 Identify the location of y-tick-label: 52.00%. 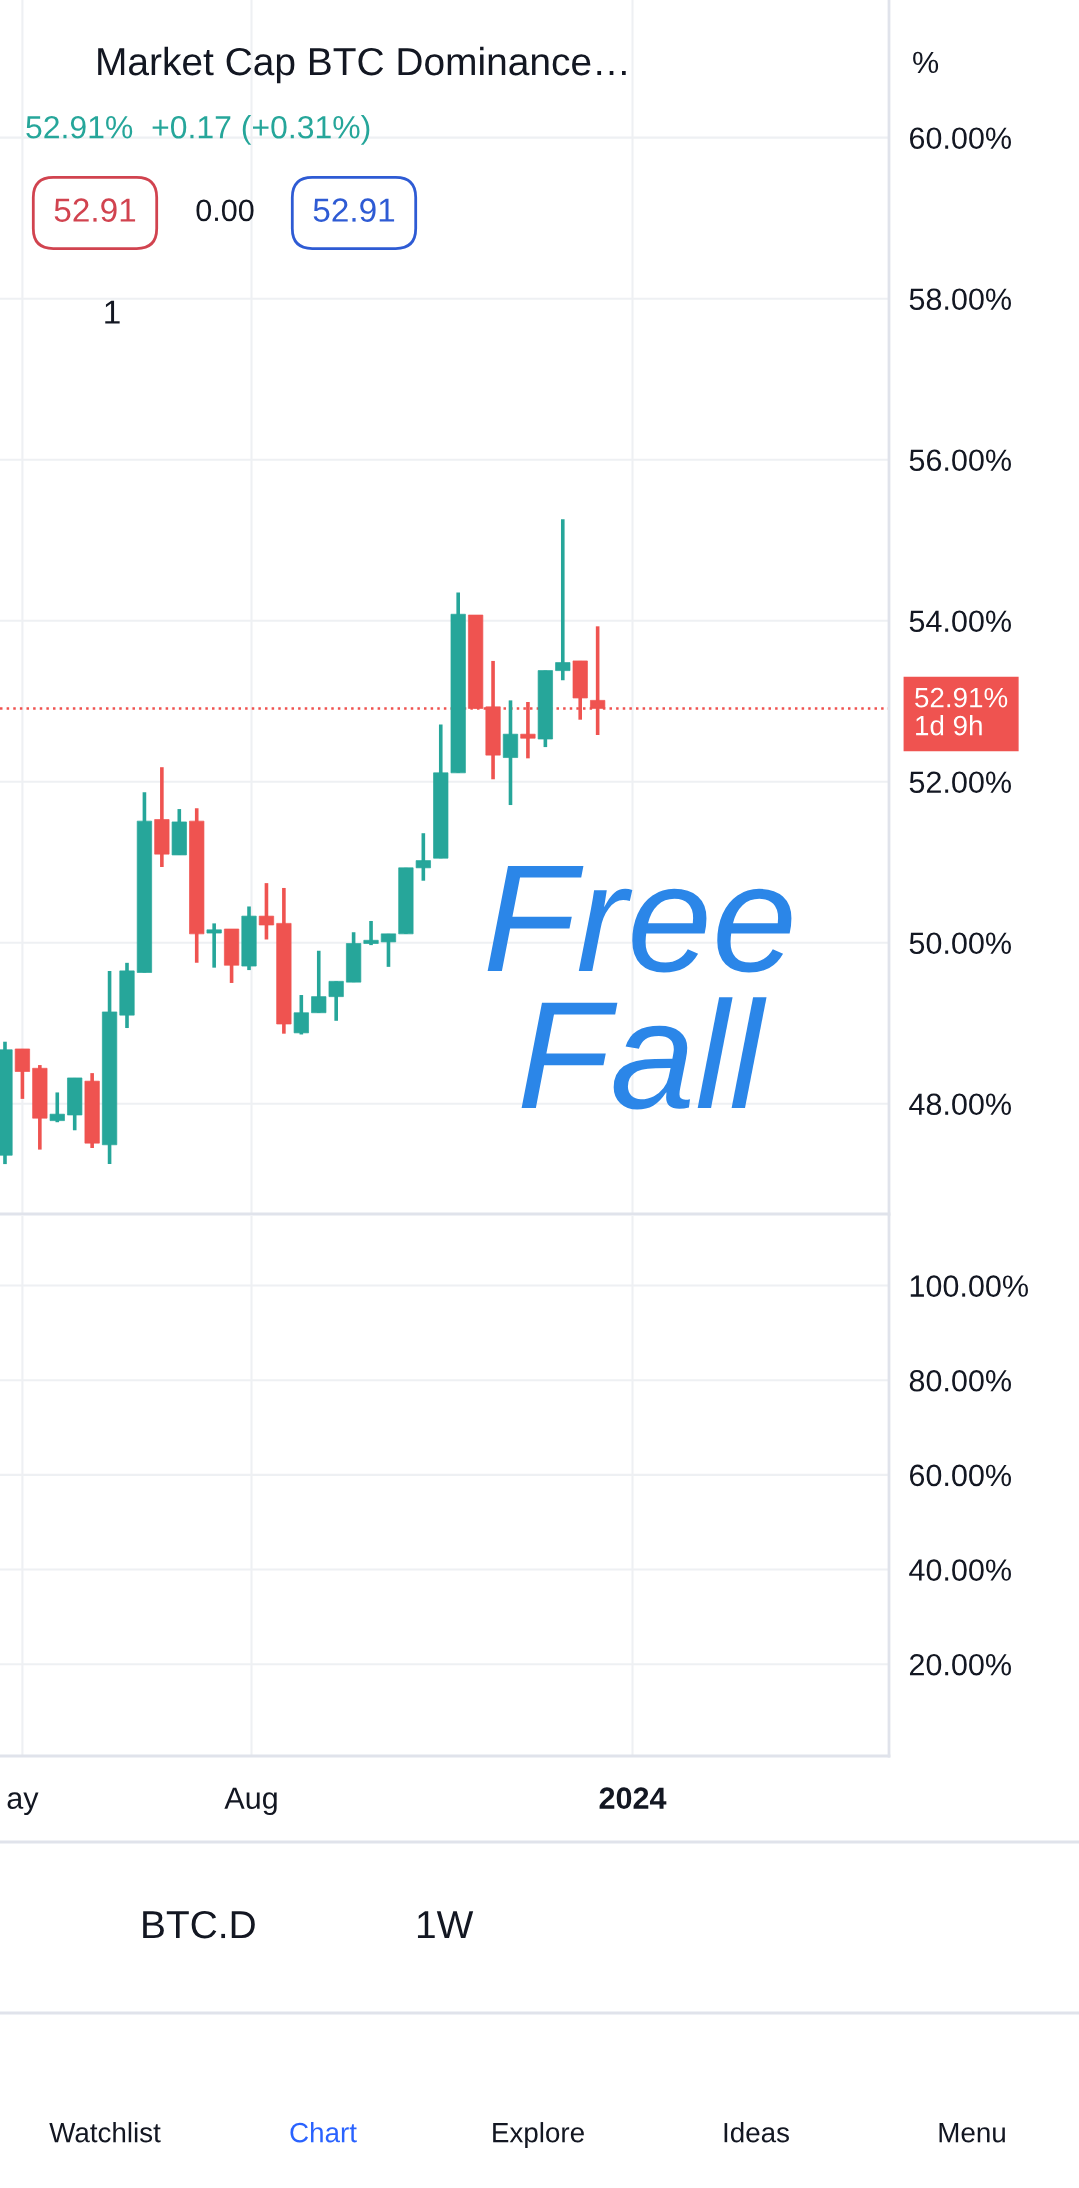
(960, 782).